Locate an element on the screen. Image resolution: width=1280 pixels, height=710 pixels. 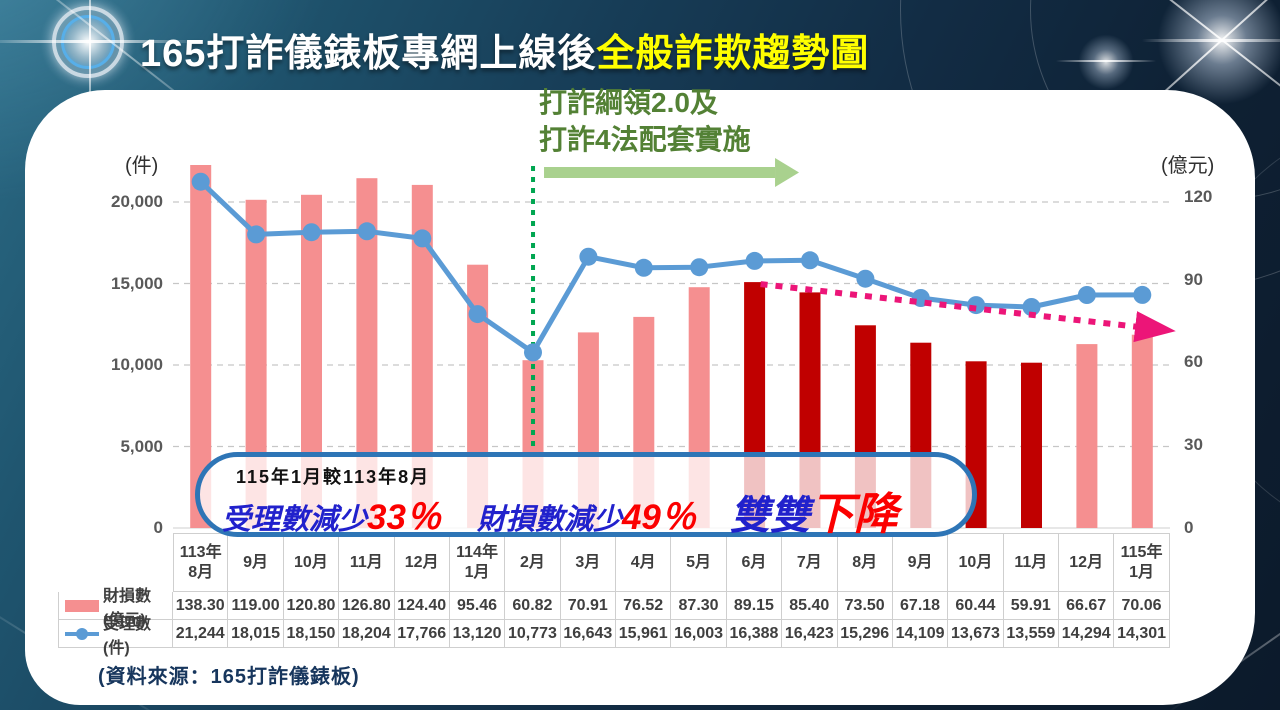
callout-stats: 受理數減少 33％ 財損數減少 49％ 雙雙 下降 is located at coordinates (560, 510).